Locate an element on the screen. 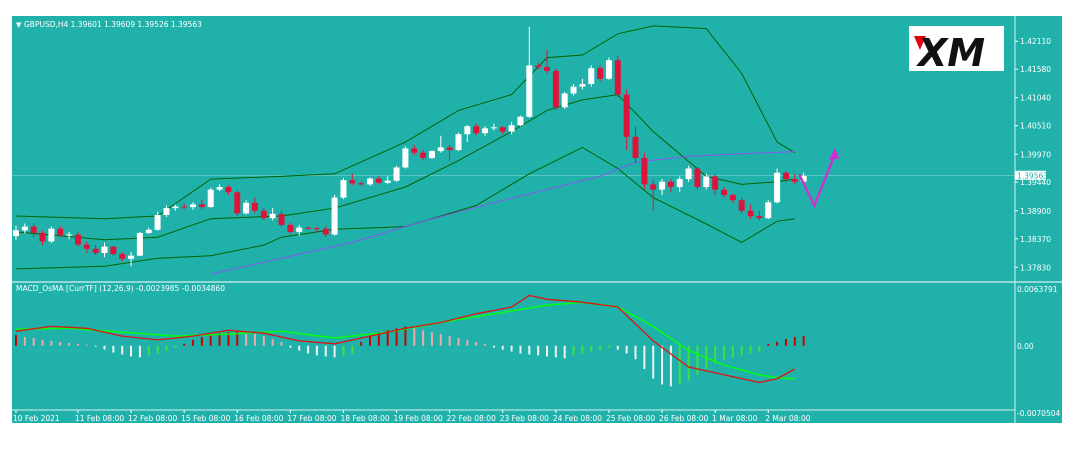  time-tick-label: 11 Feb 08:00 is located at coordinates (99, 418).